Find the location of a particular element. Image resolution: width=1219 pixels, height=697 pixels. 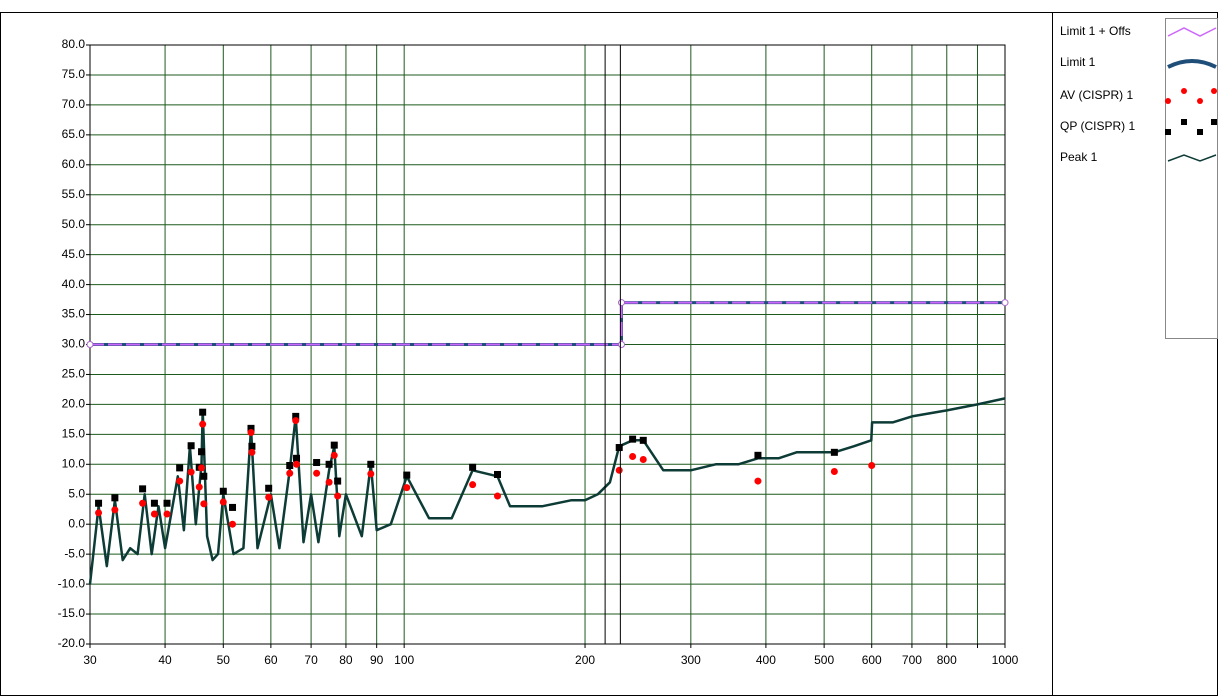

y-tick-label: 45.0 is located at coordinates (74, 254).